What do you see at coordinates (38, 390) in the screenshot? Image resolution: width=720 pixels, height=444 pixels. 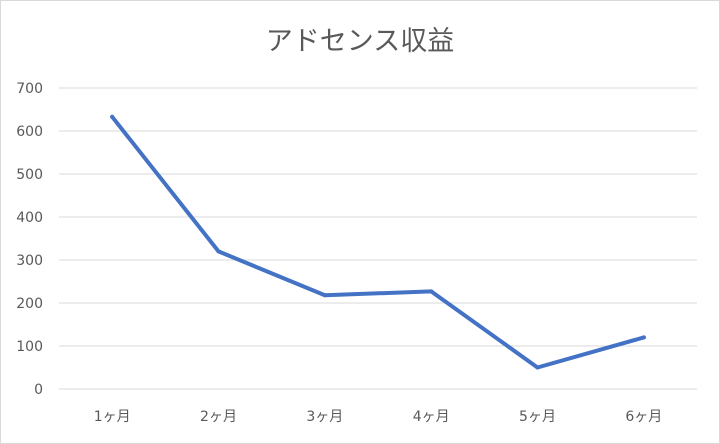 I see `y-tick-label: 0` at bounding box center [38, 390].